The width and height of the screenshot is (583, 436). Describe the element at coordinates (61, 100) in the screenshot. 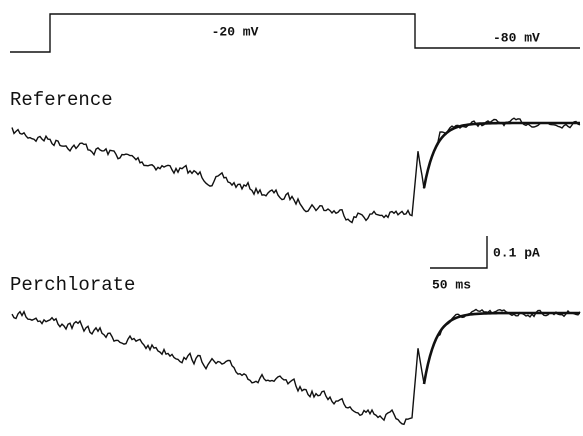

I see `trace-label: Reference` at that location.